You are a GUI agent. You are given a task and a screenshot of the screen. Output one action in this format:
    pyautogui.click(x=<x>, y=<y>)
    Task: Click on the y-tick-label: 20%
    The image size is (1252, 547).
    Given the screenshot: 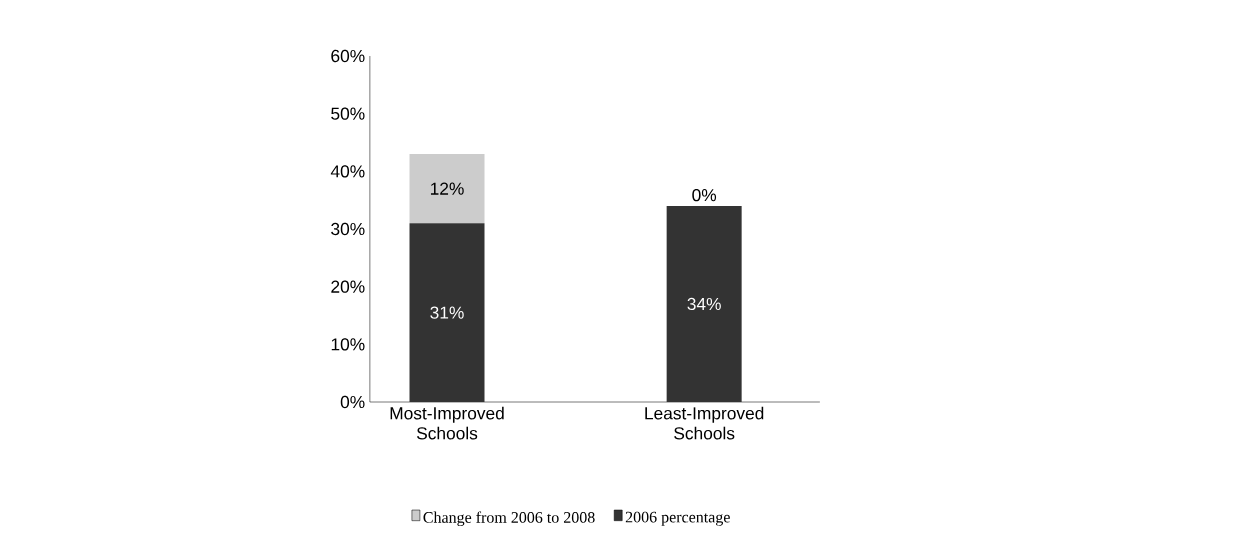 What is the action you would take?
    pyautogui.click(x=348, y=286)
    